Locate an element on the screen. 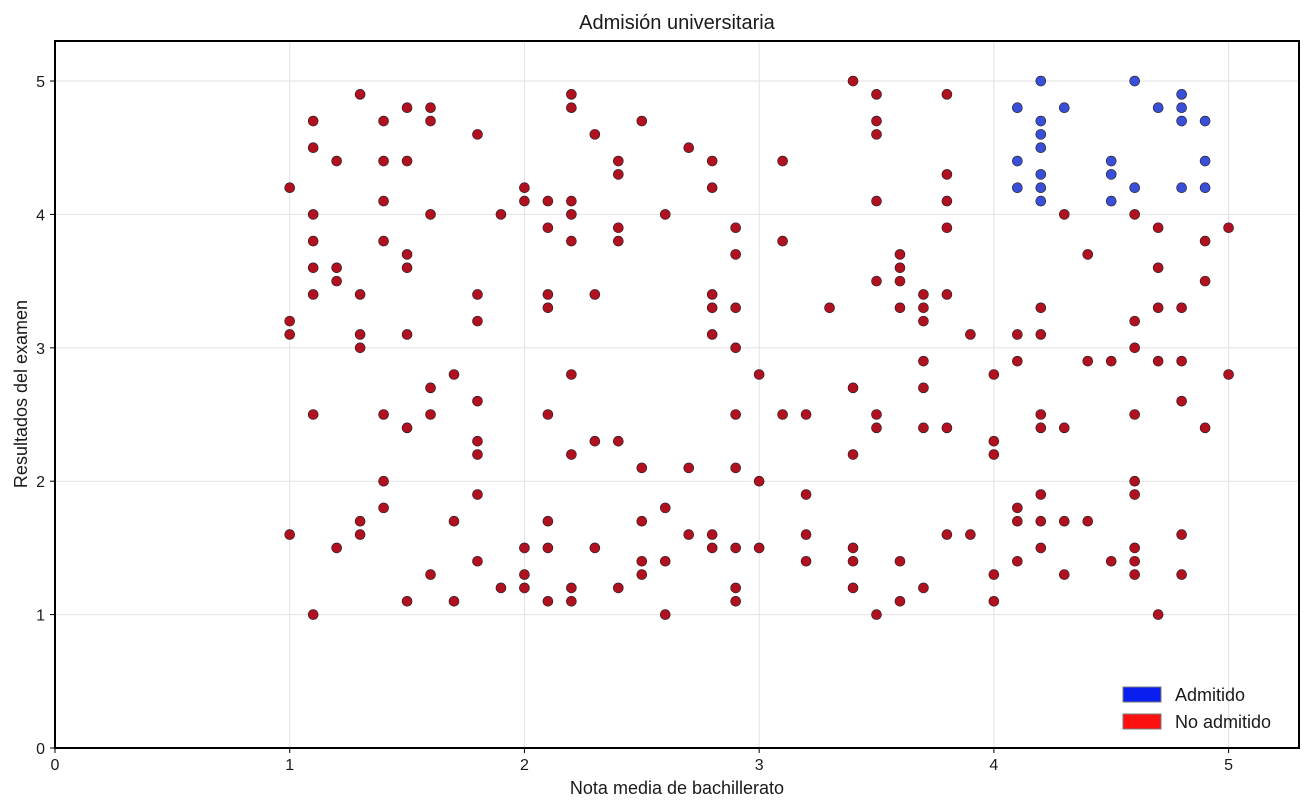 The image size is (1312, 810). legend-swatch-admitido is located at coordinates (1142, 694).